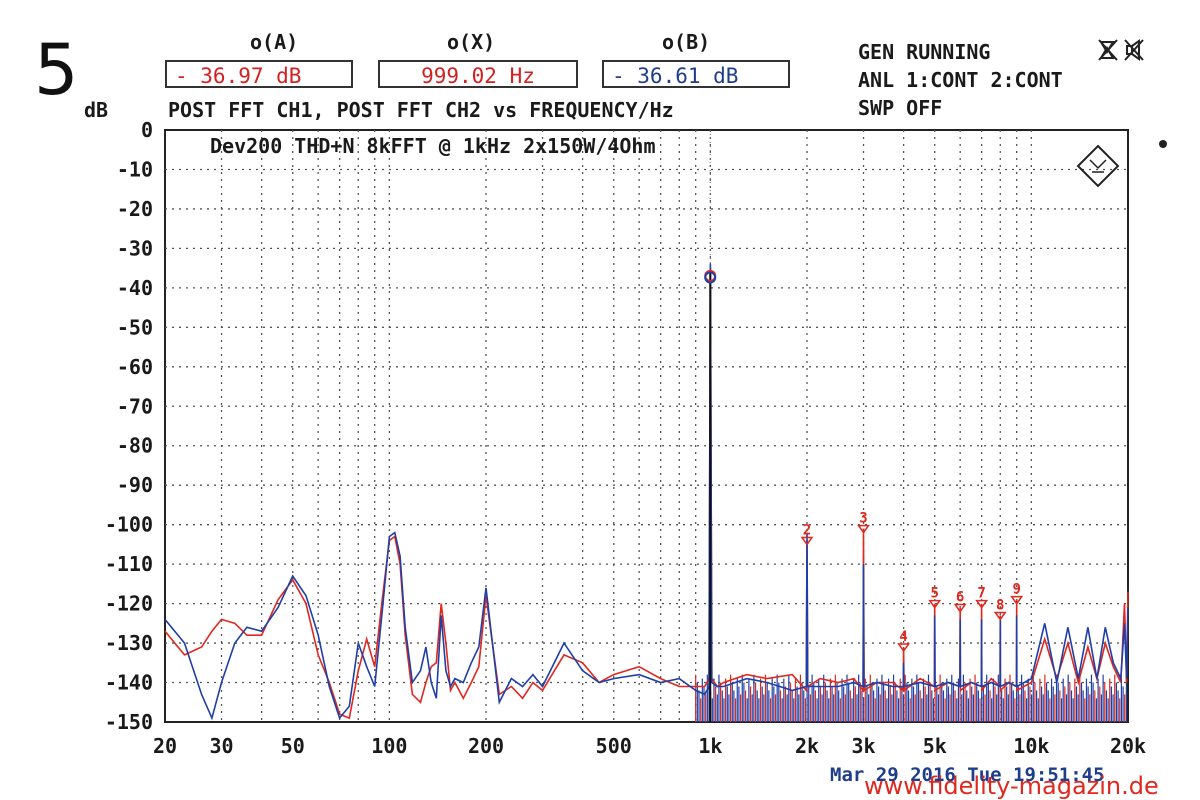 The image size is (1200, 800). Describe the element at coordinates (614, 746) in the screenshot. I see `x-tick-label: 500` at that location.